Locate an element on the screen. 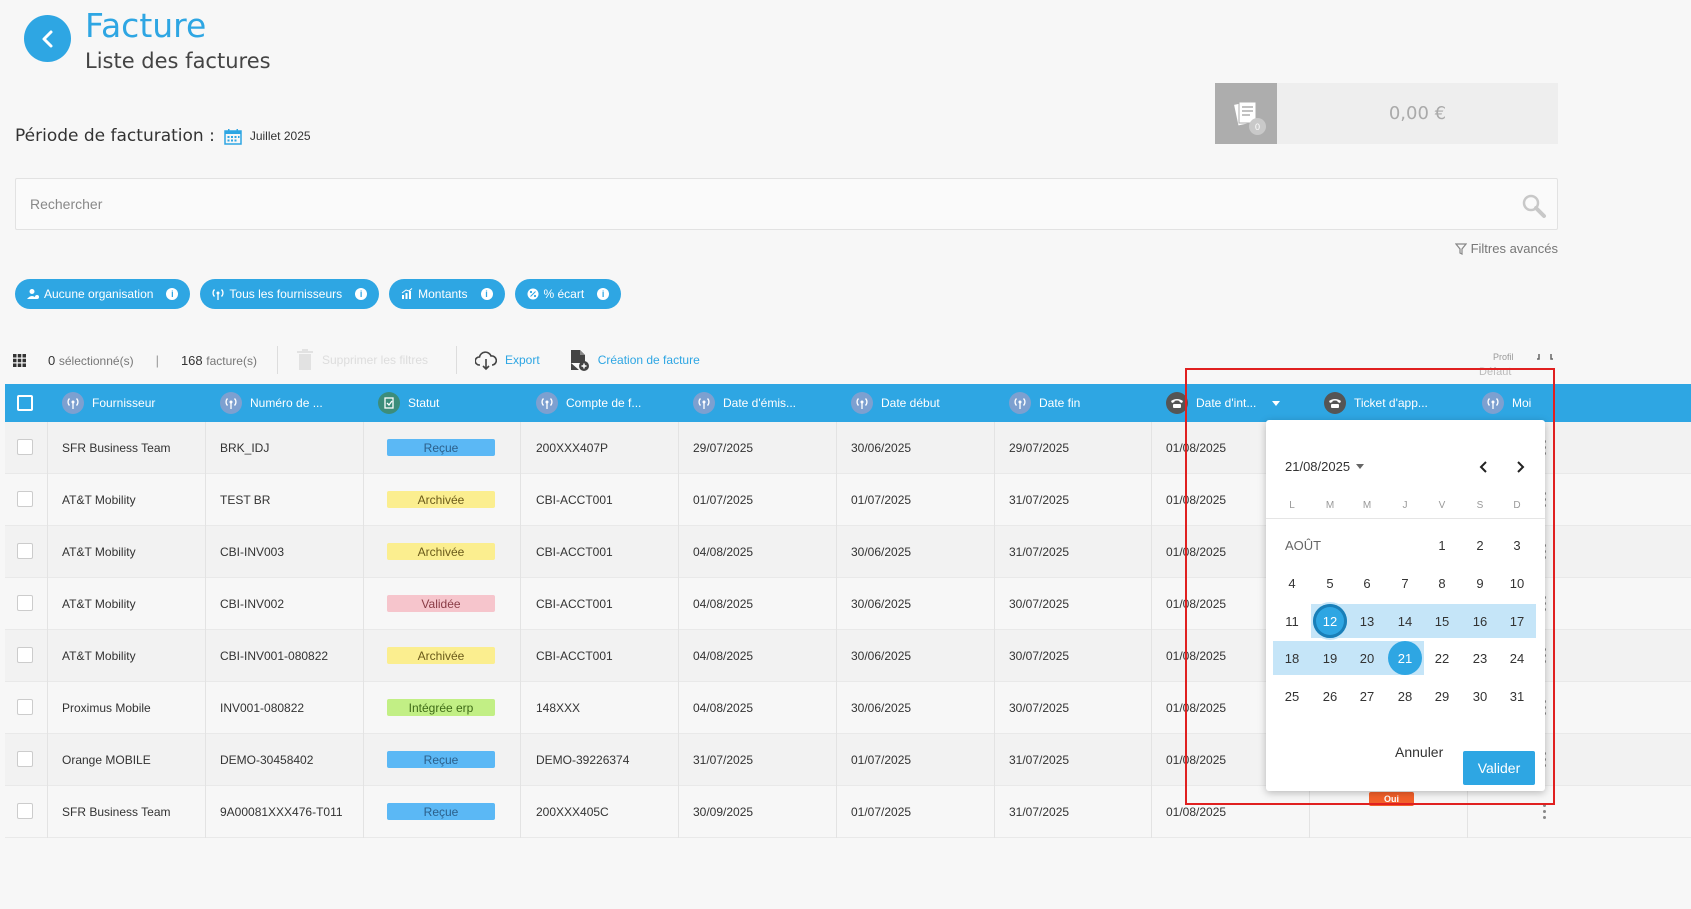 This screenshot has height=909, width=1691. calendar-day: 15 is located at coordinates (1442, 621).